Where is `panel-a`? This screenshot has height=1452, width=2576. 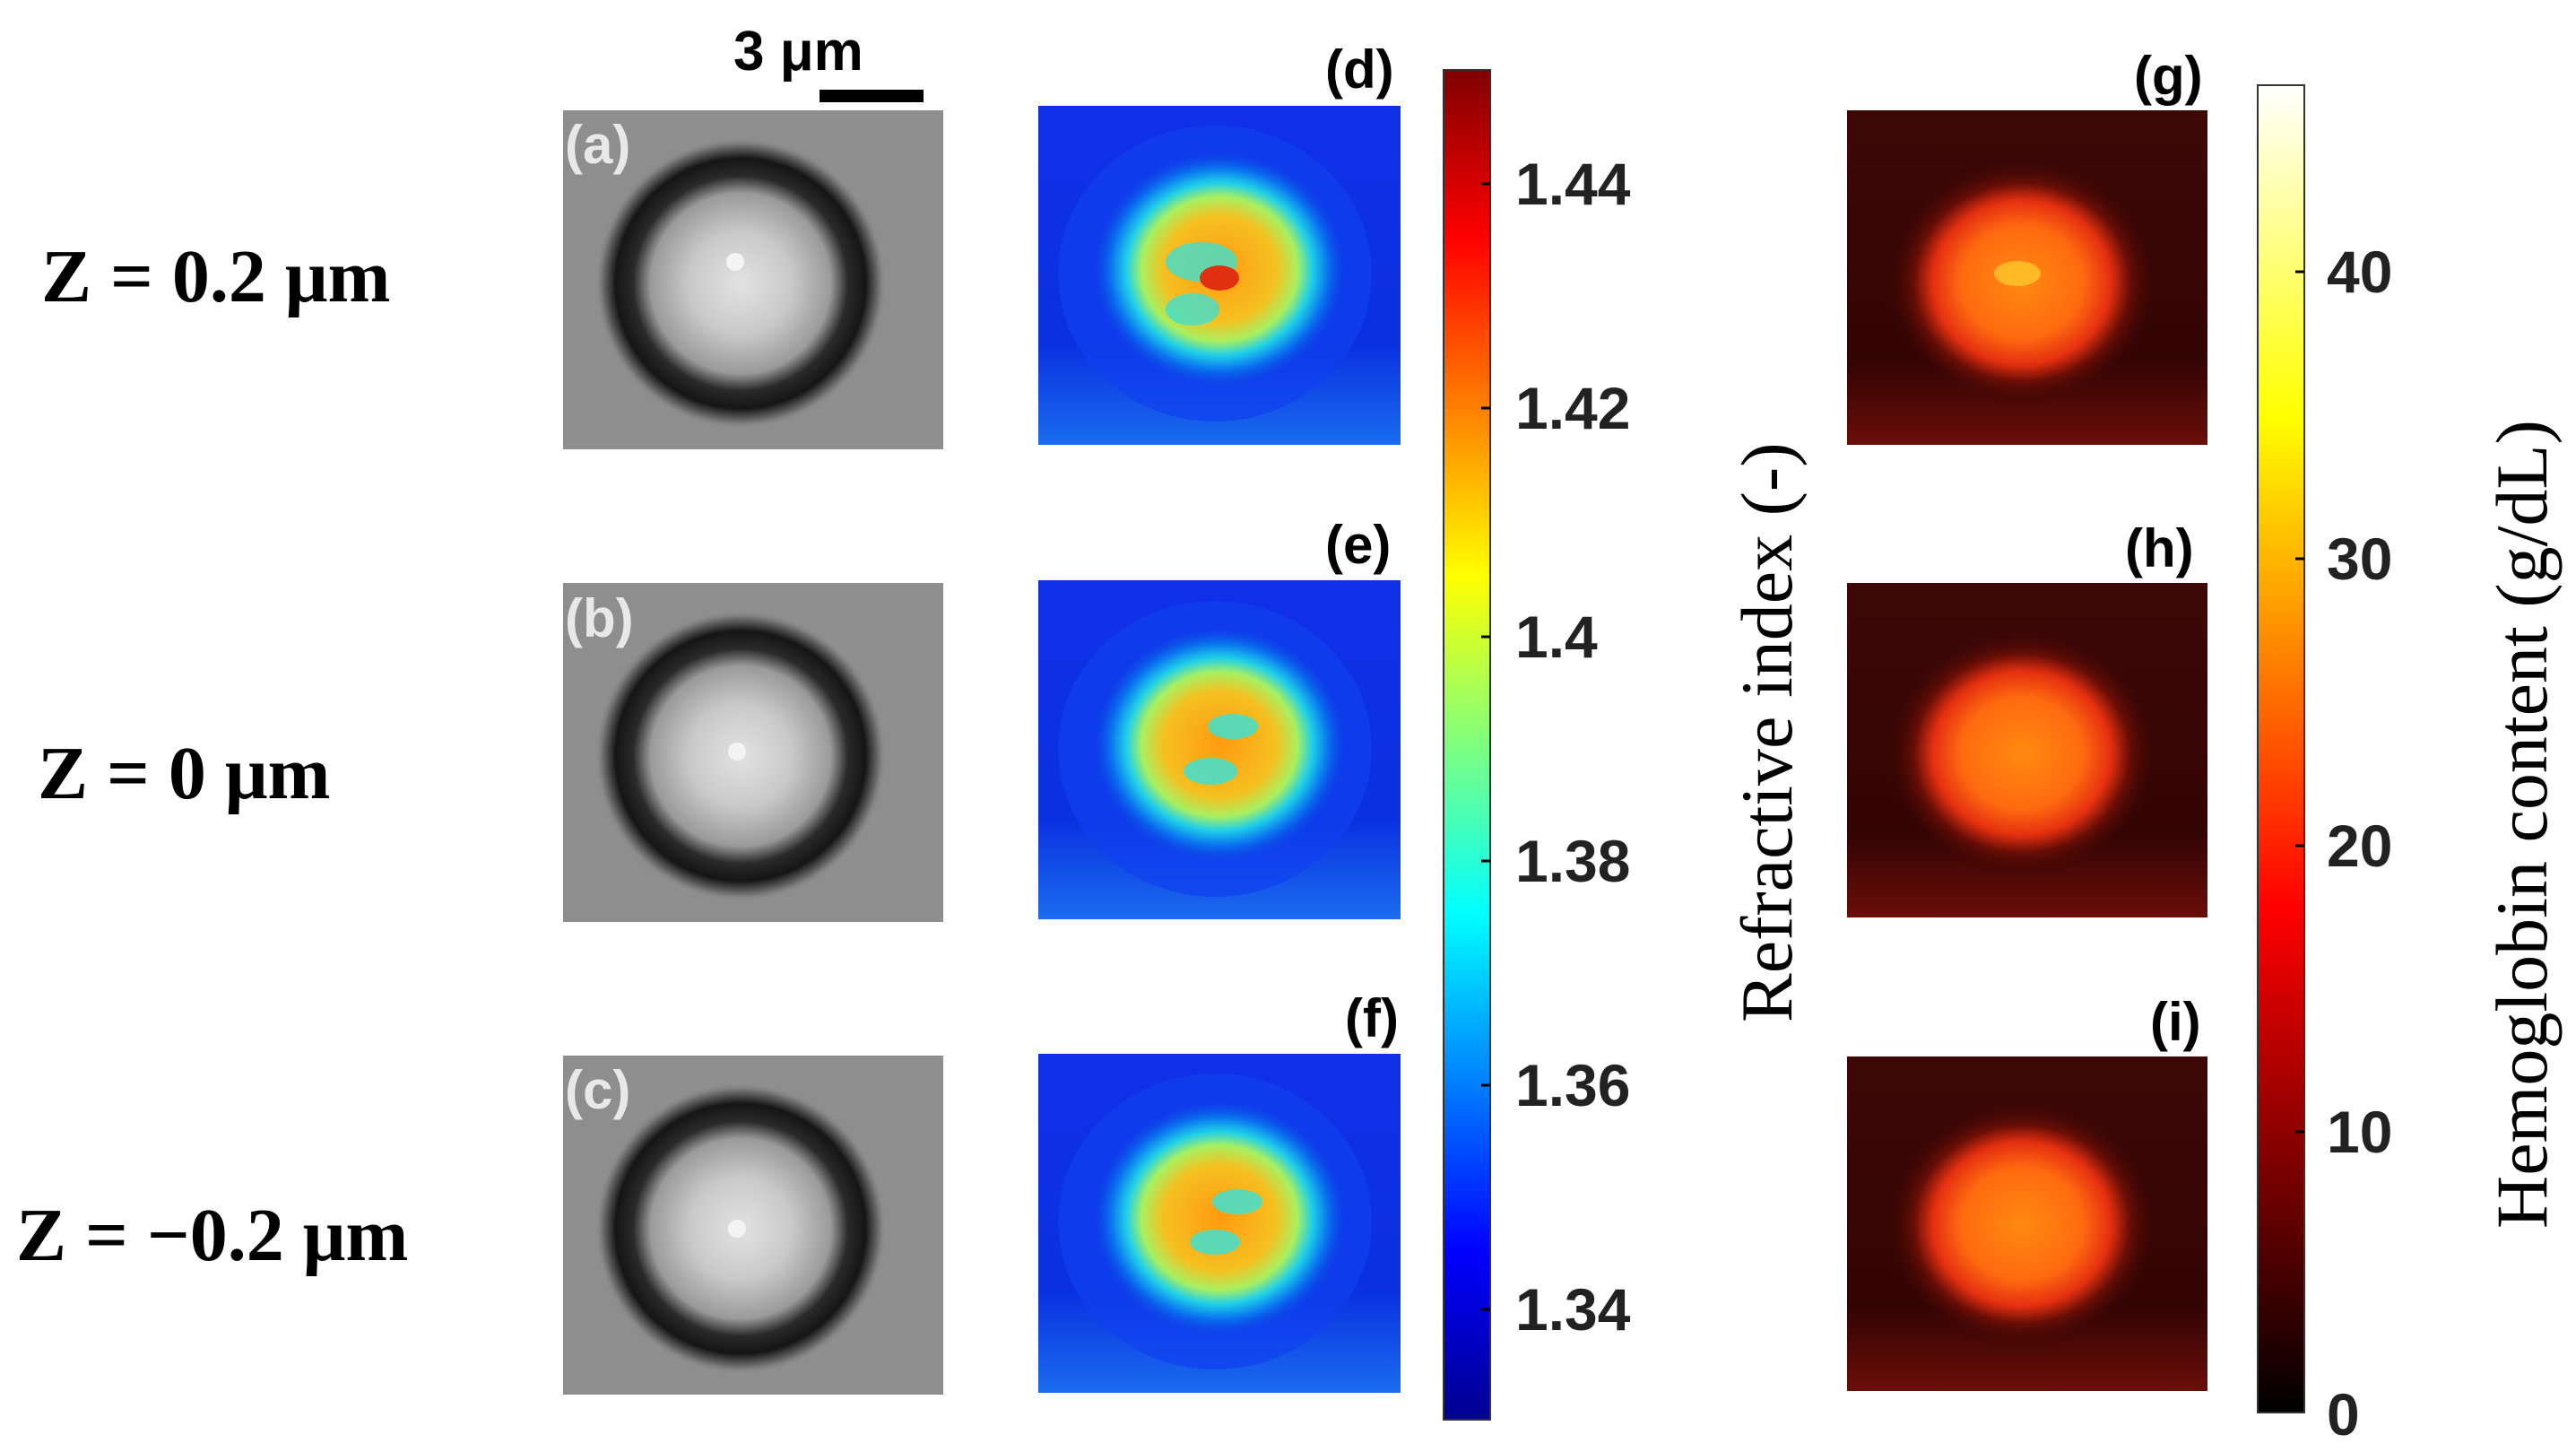
panel-a is located at coordinates (753, 280).